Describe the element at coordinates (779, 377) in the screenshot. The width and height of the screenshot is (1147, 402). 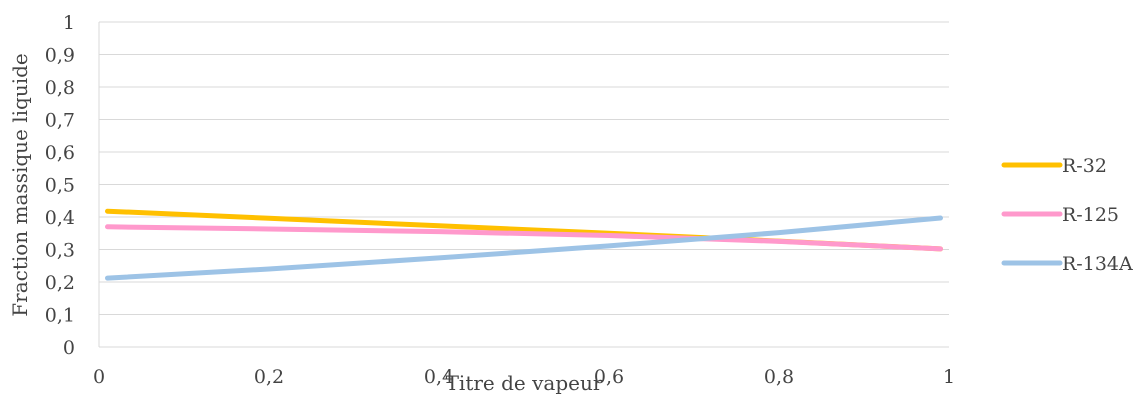
I see `x-tick-label: 0,8` at that location.